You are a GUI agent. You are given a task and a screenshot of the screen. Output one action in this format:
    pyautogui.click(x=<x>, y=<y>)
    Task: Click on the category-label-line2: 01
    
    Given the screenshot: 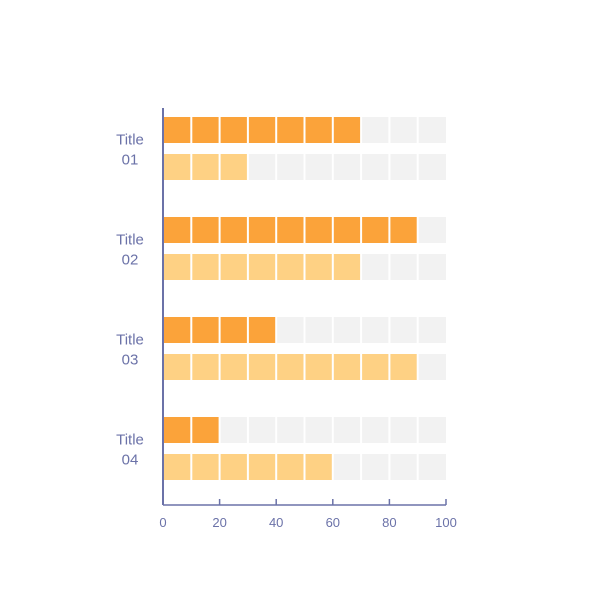 What is the action you would take?
    pyautogui.click(x=130, y=160)
    